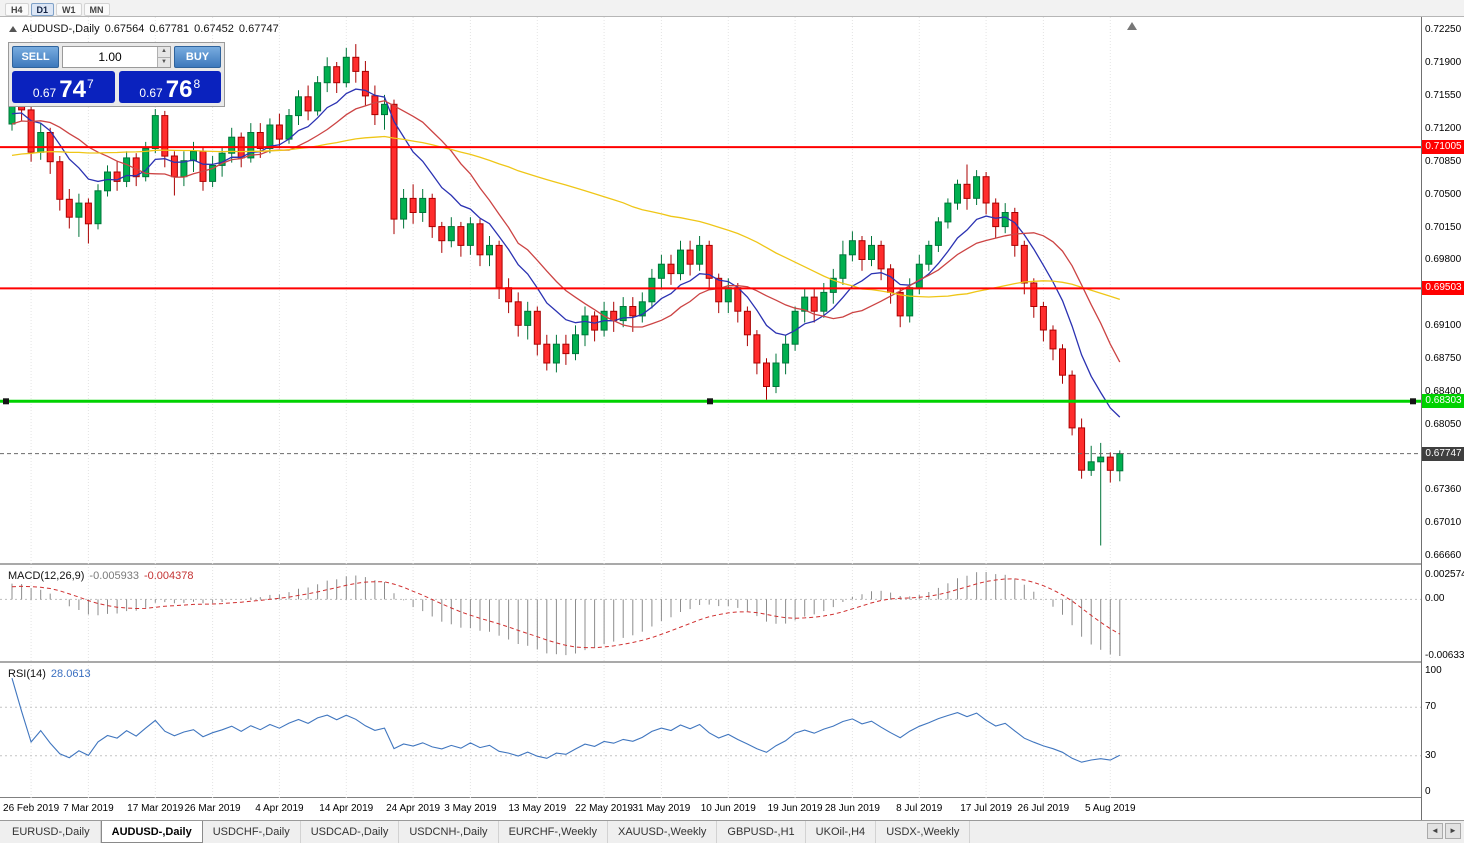 The height and width of the screenshot is (843, 1464). What do you see at coordinates (169, 29) in the screenshot?
I see `ohlc-high: 0.67781` at bounding box center [169, 29].